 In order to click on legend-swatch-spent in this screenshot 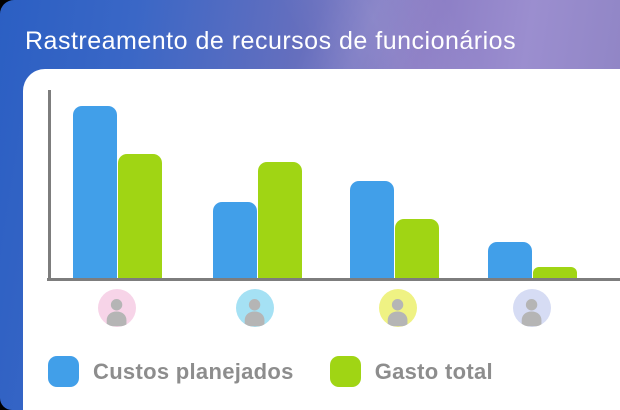, I will do `click(345, 371)`.